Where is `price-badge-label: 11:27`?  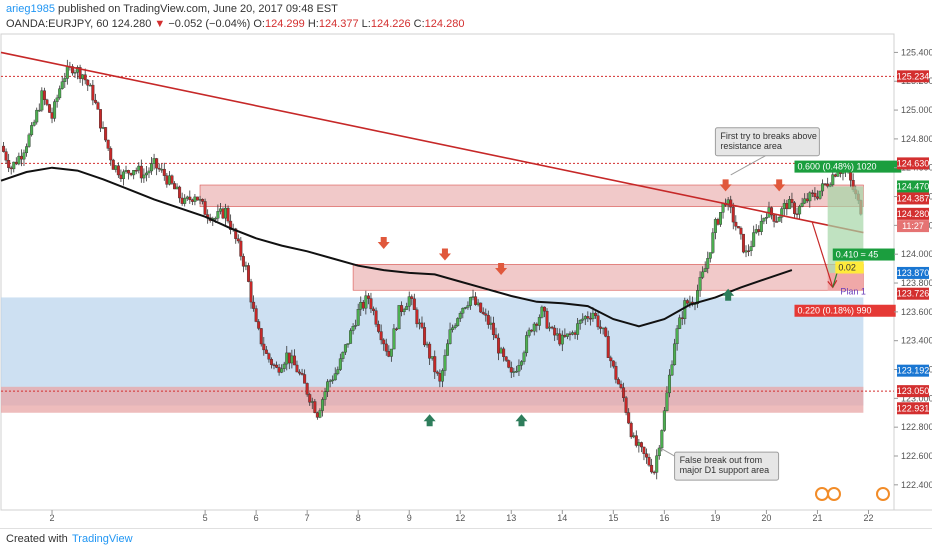 price-badge-label: 11:27 is located at coordinates (913, 226).